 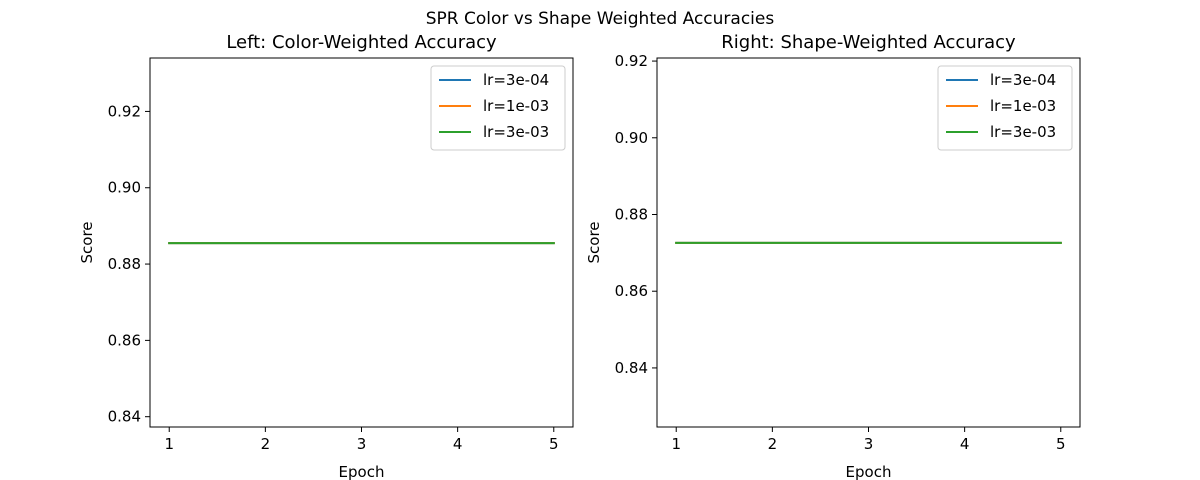 What do you see at coordinates (361, 42) in the screenshot?
I see `left-panel-title: Left: Color-Weighted Accuracy` at bounding box center [361, 42].